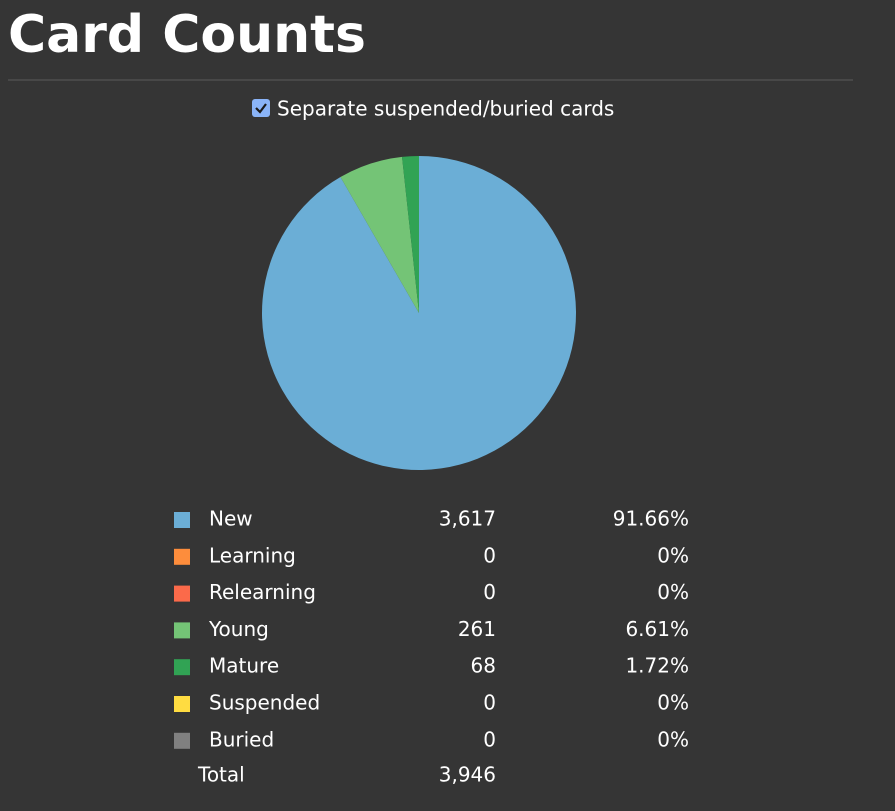 Image resolution: width=895 pixels, height=811 pixels. I want to click on checkbox, so click(261, 108).